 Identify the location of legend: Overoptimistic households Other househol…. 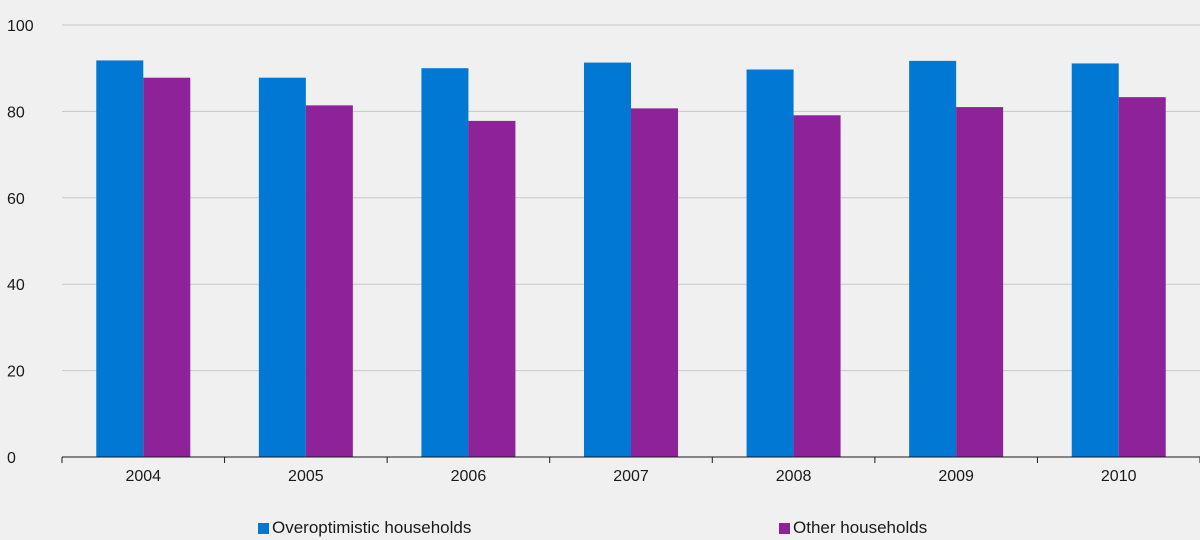
(600, 529).